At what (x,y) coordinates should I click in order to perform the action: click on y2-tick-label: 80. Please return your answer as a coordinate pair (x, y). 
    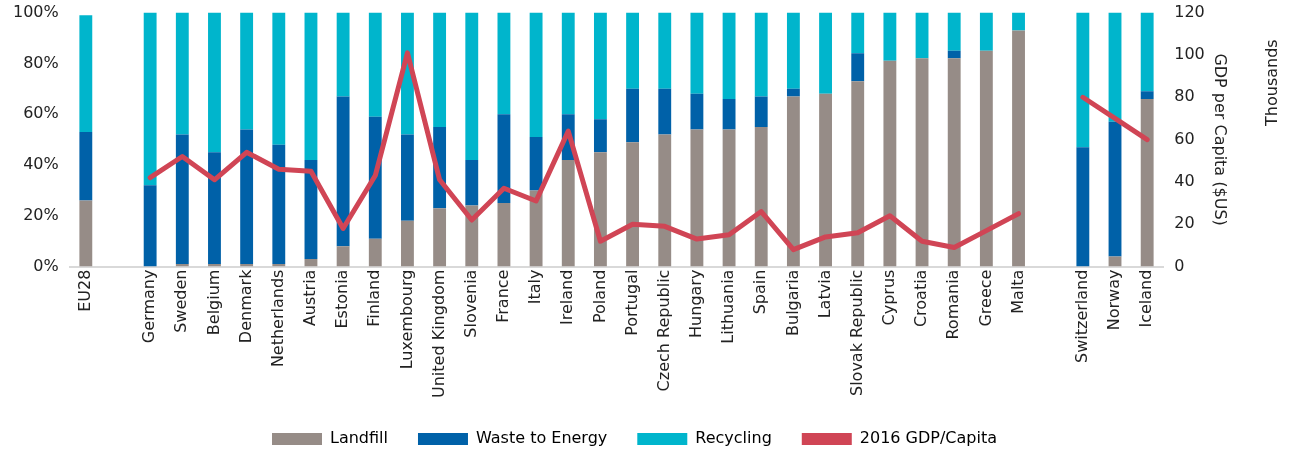
    Looking at the image, I should click on (1184, 96).